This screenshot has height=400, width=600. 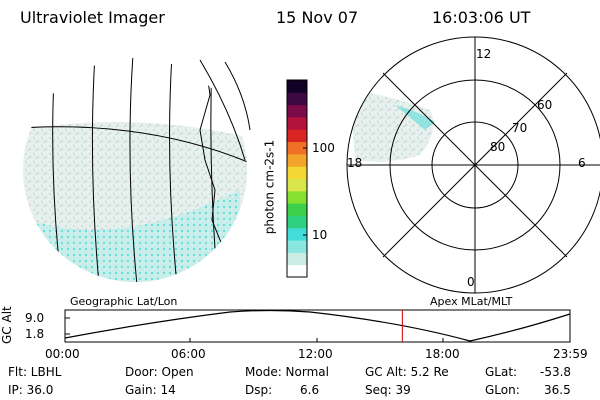 I want to click on status-dsp-label: Dsp:, so click(x=259, y=390).